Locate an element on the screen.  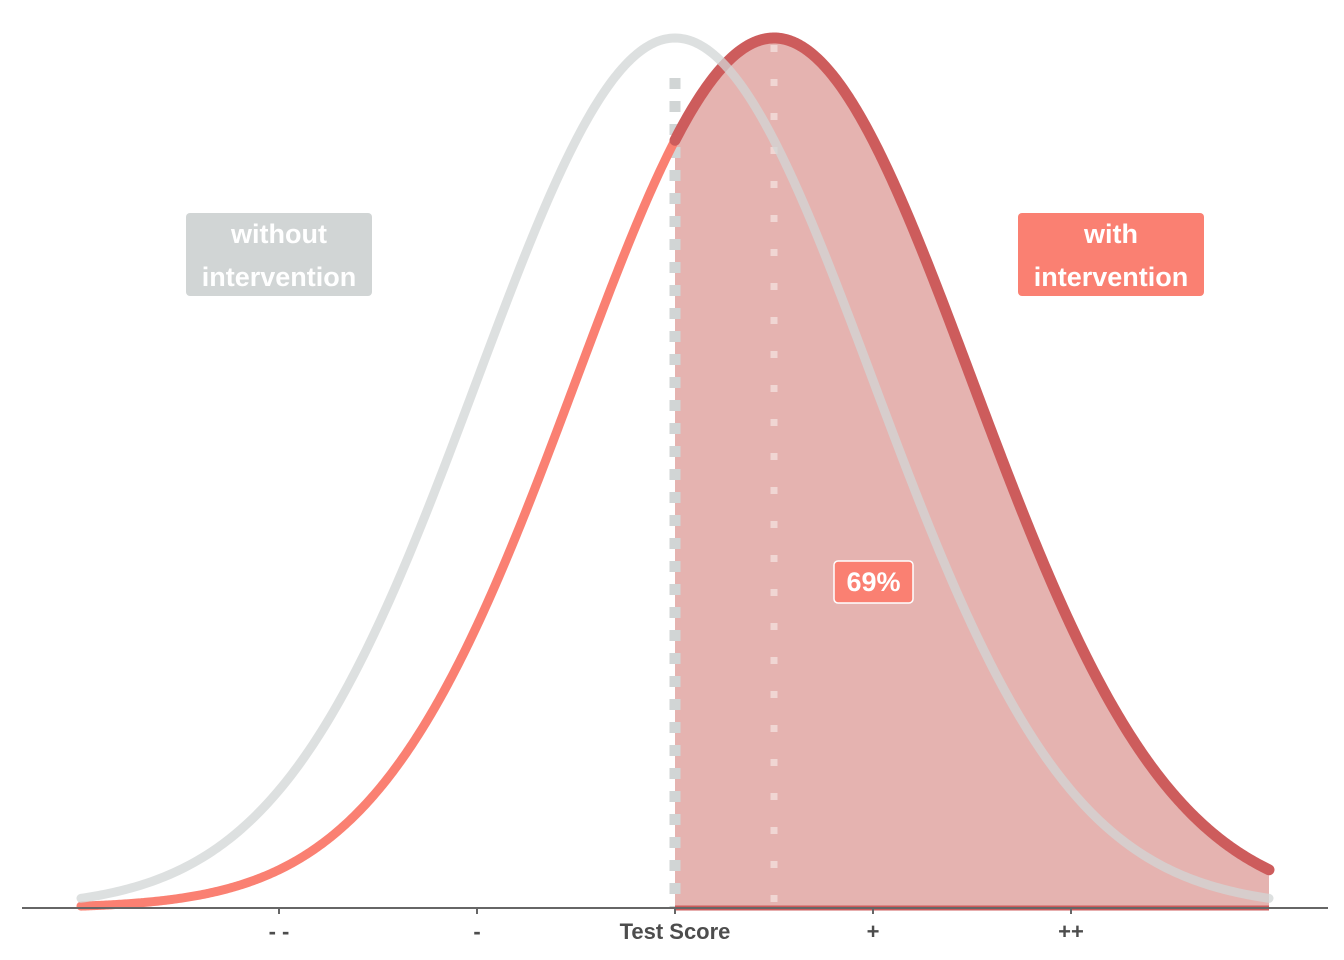
without-label-line1: without is located at coordinates (278, 234).